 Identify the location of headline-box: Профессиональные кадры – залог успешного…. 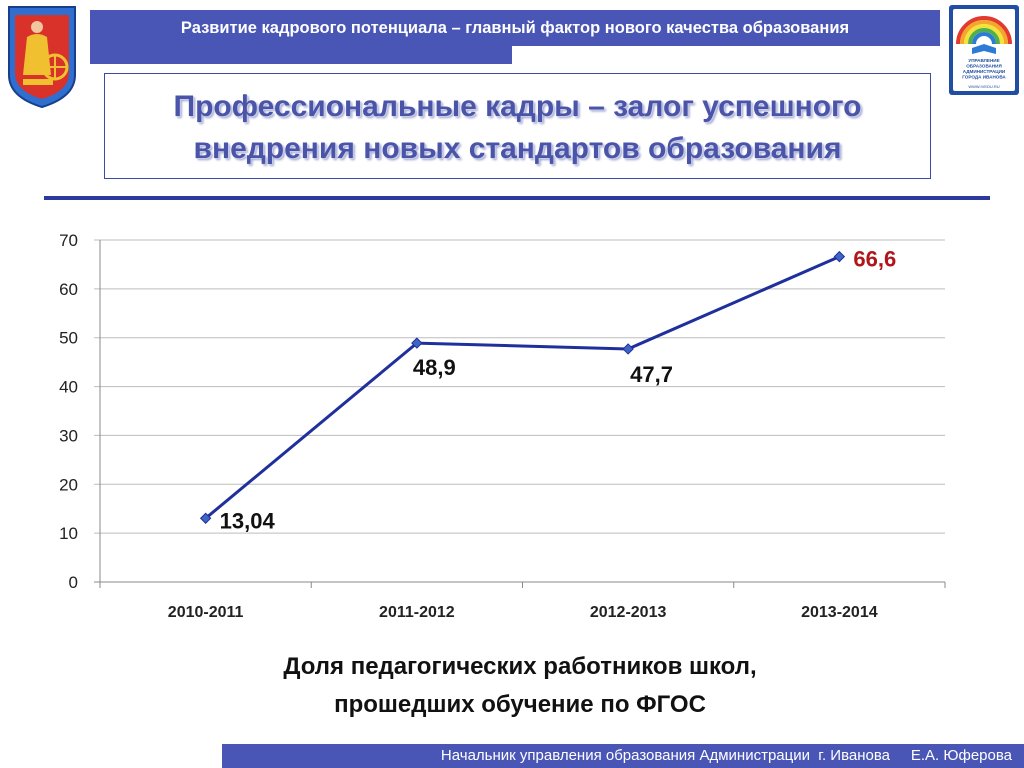
(517, 126).